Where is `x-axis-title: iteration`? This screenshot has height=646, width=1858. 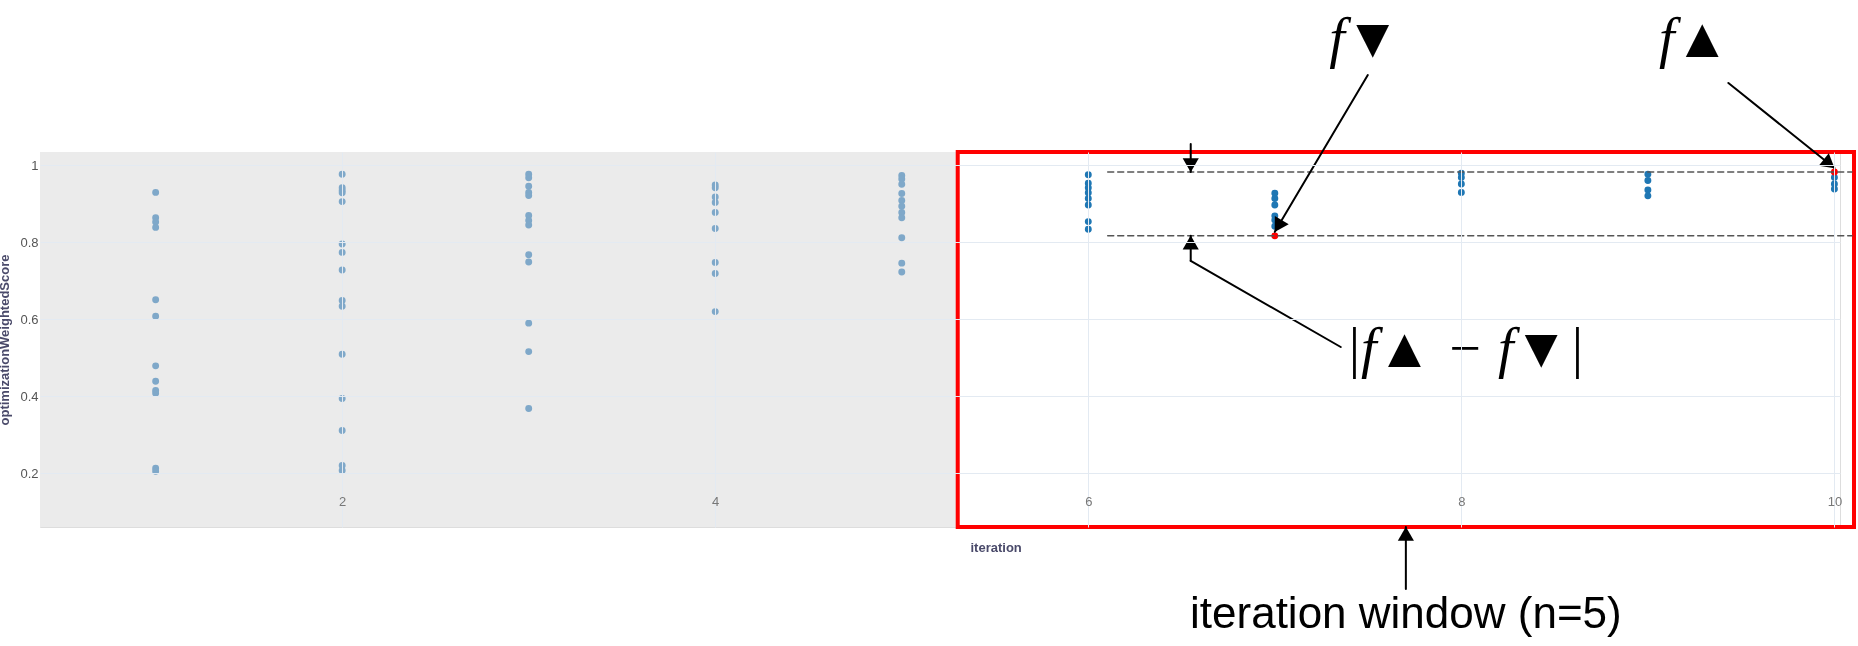 x-axis-title: iteration is located at coordinates (996, 547).